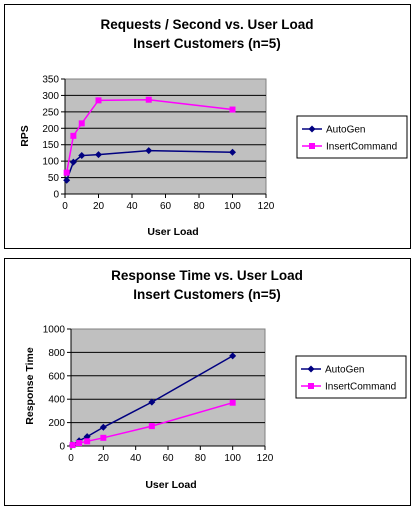 Image resolution: width=416 pixels, height=511 pixels. I want to click on y-tick-label: 350, so click(50, 80).